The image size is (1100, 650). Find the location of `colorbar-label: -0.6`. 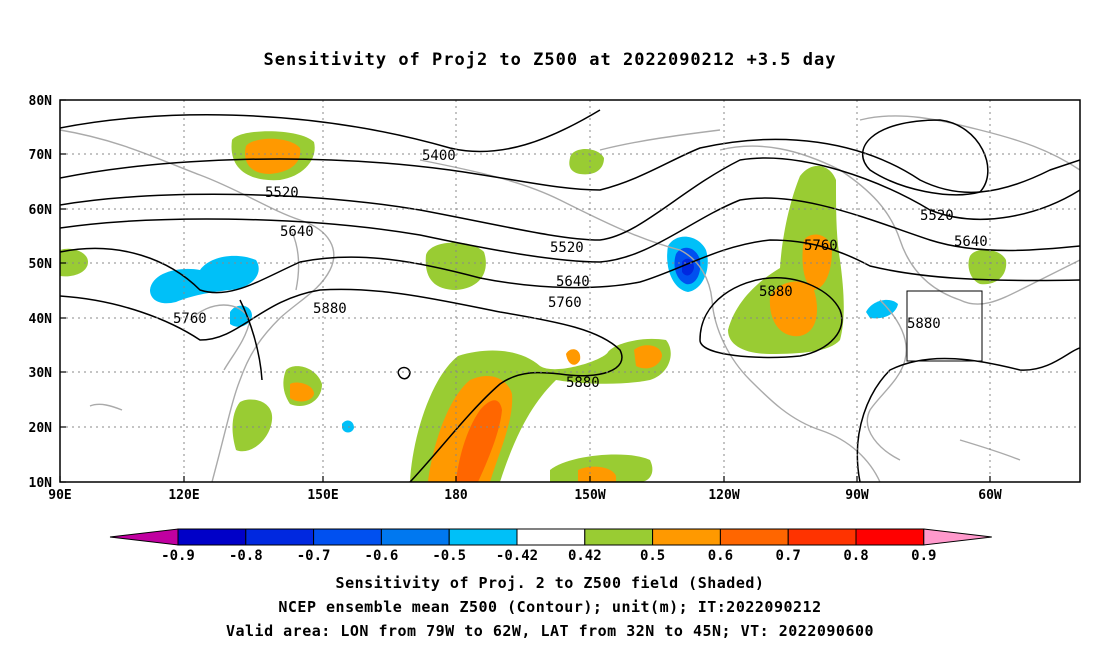

colorbar-label: -0.6 is located at coordinates (382, 556).